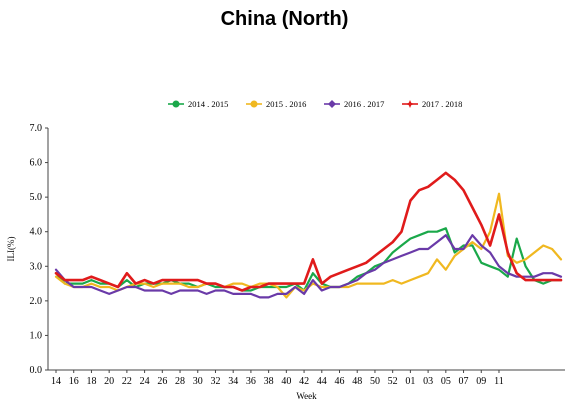 The image size is (569, 410). What do you see at coordinates (36, 370) in the screenshot?
I see `y-tick-label: 0.0` at bounding box center [36, 370].